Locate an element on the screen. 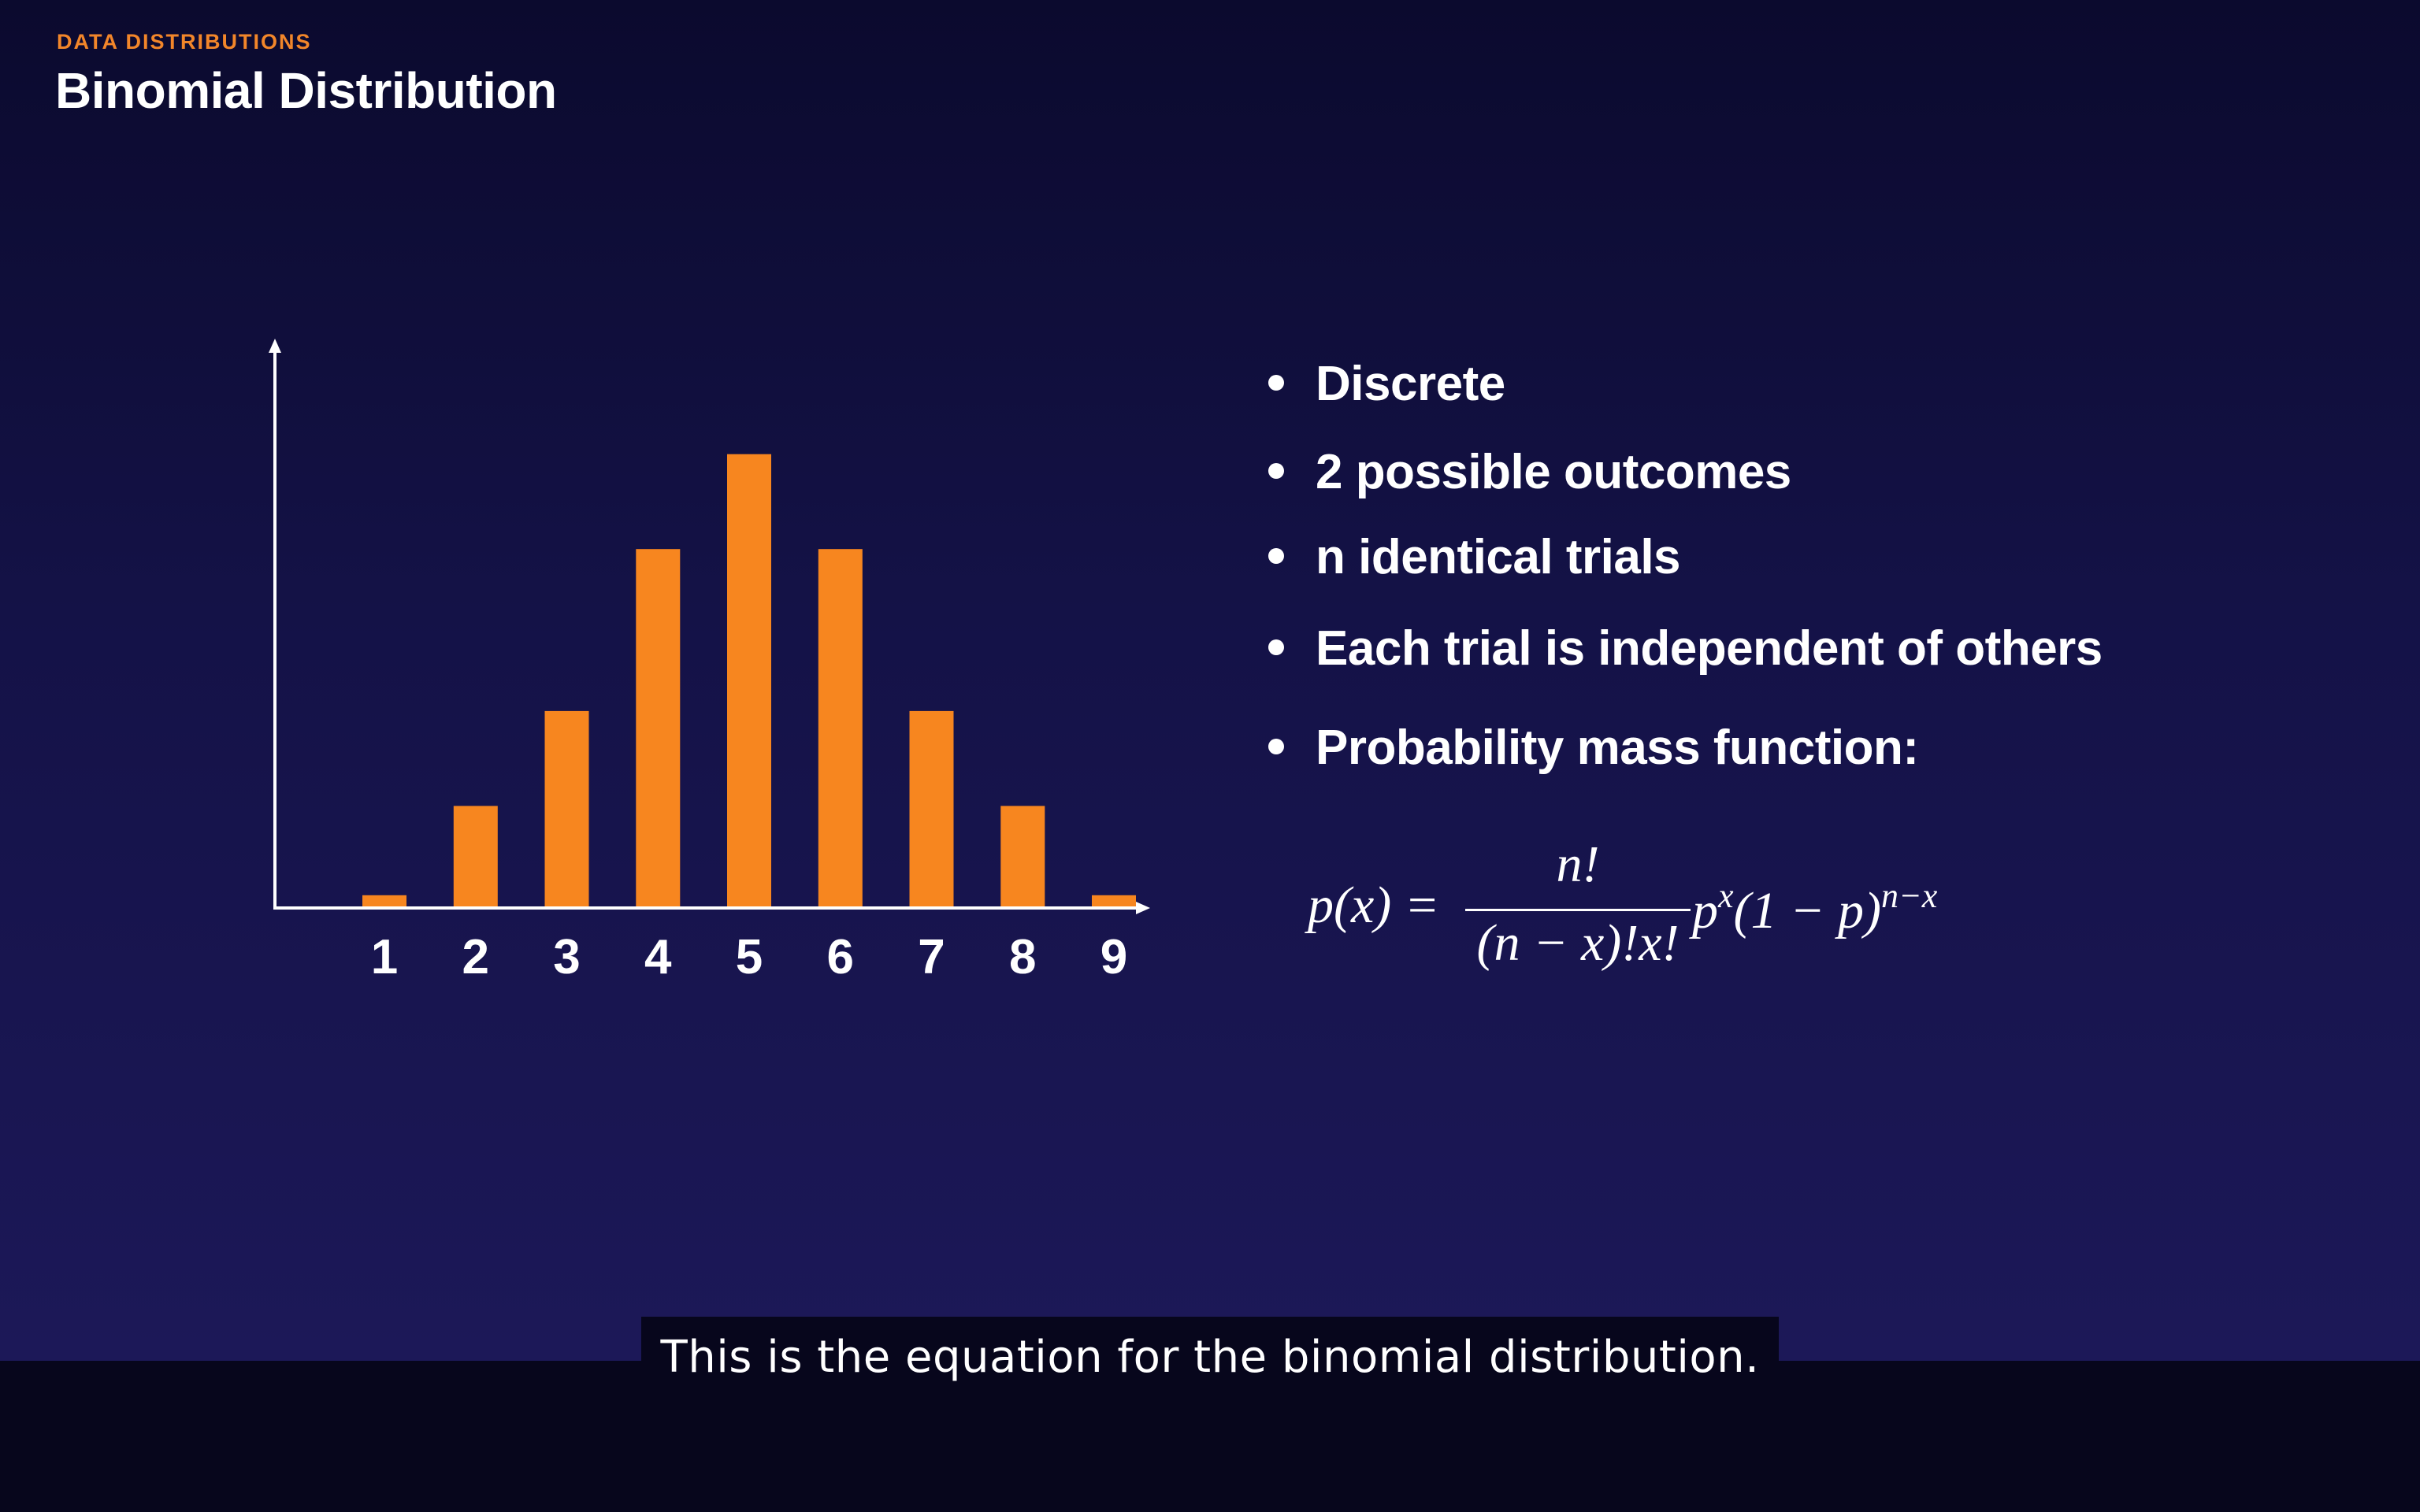 The height and width of the screenshot is (1512, 2420). bullet-text: 2 possible outcomes is located at coordinates (1553, 472).